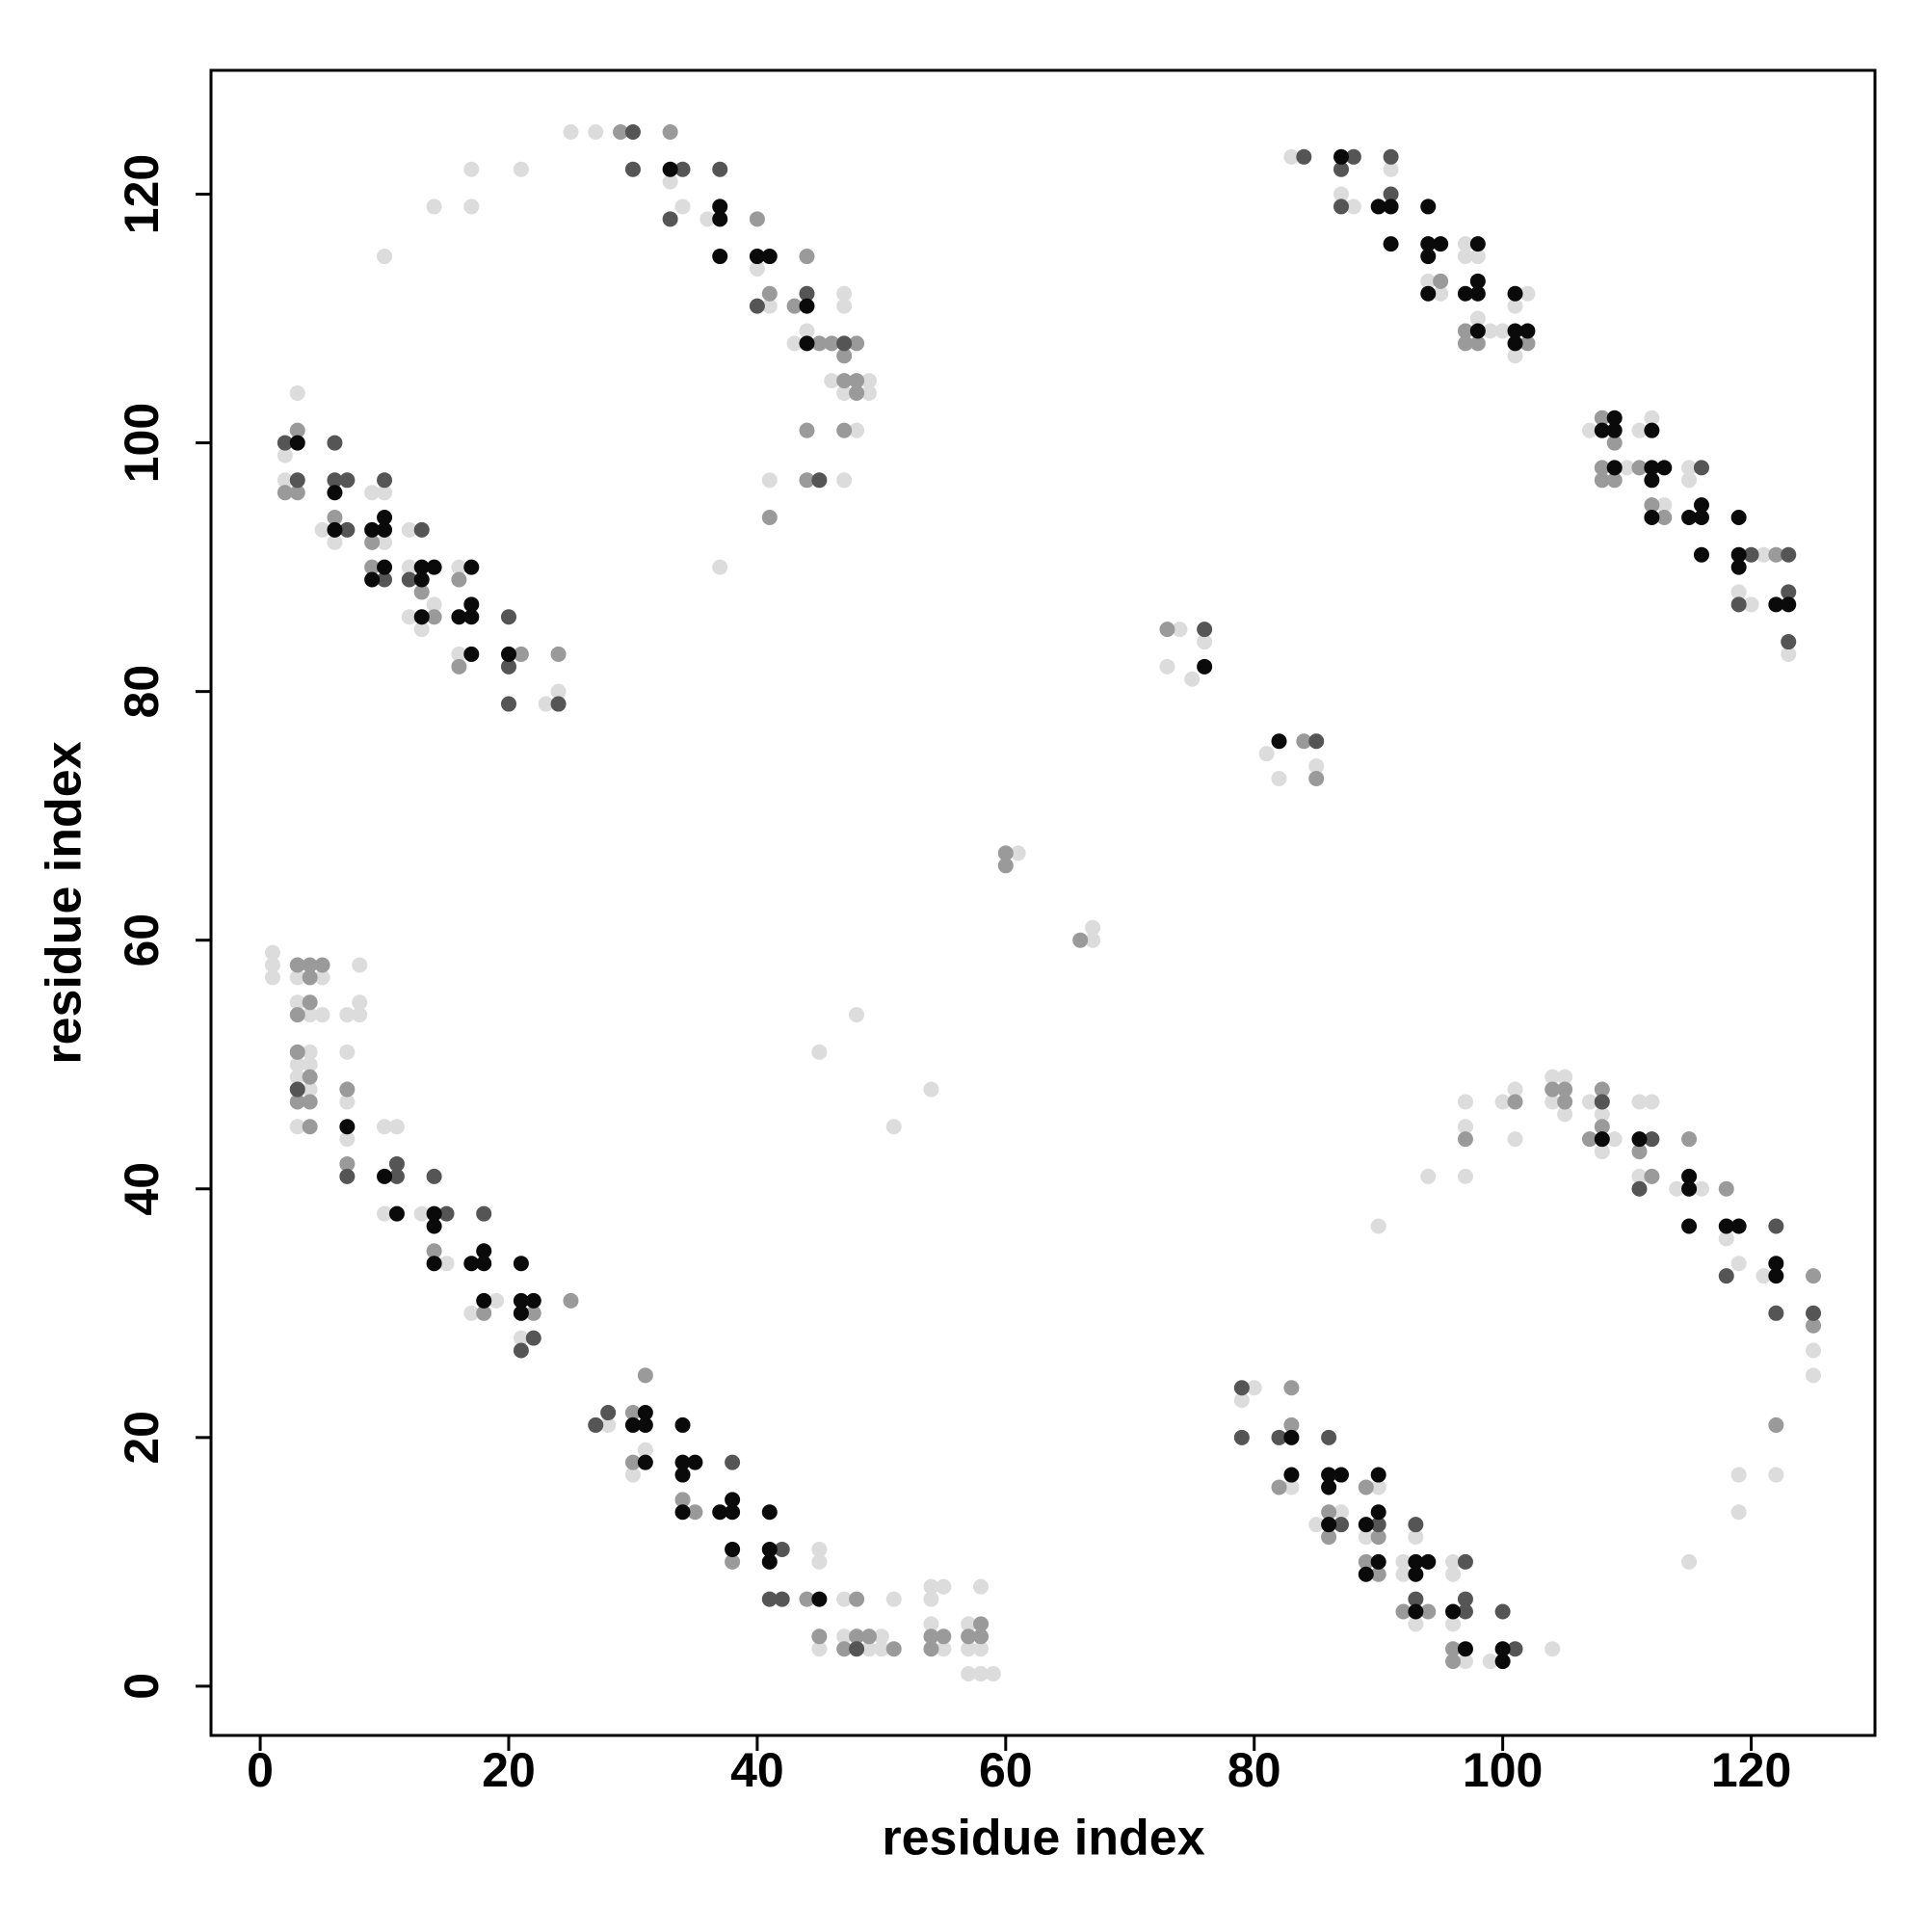 This screenshot has height=1932, width=1927. What do you see at coordinates (142, 194) in the screenshot?
I see `y-tick-label: 120` at bounding box center [142, 194].